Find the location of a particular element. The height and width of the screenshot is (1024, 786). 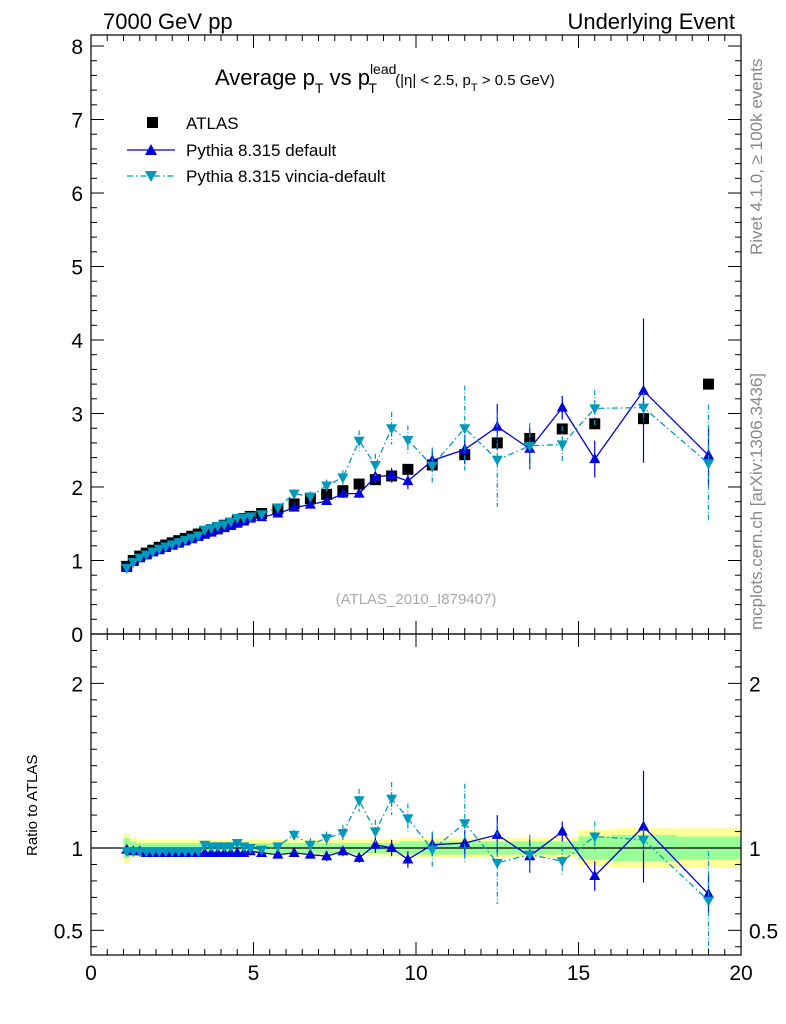

legend-vincia-marker is located at coordinates (151, 176).